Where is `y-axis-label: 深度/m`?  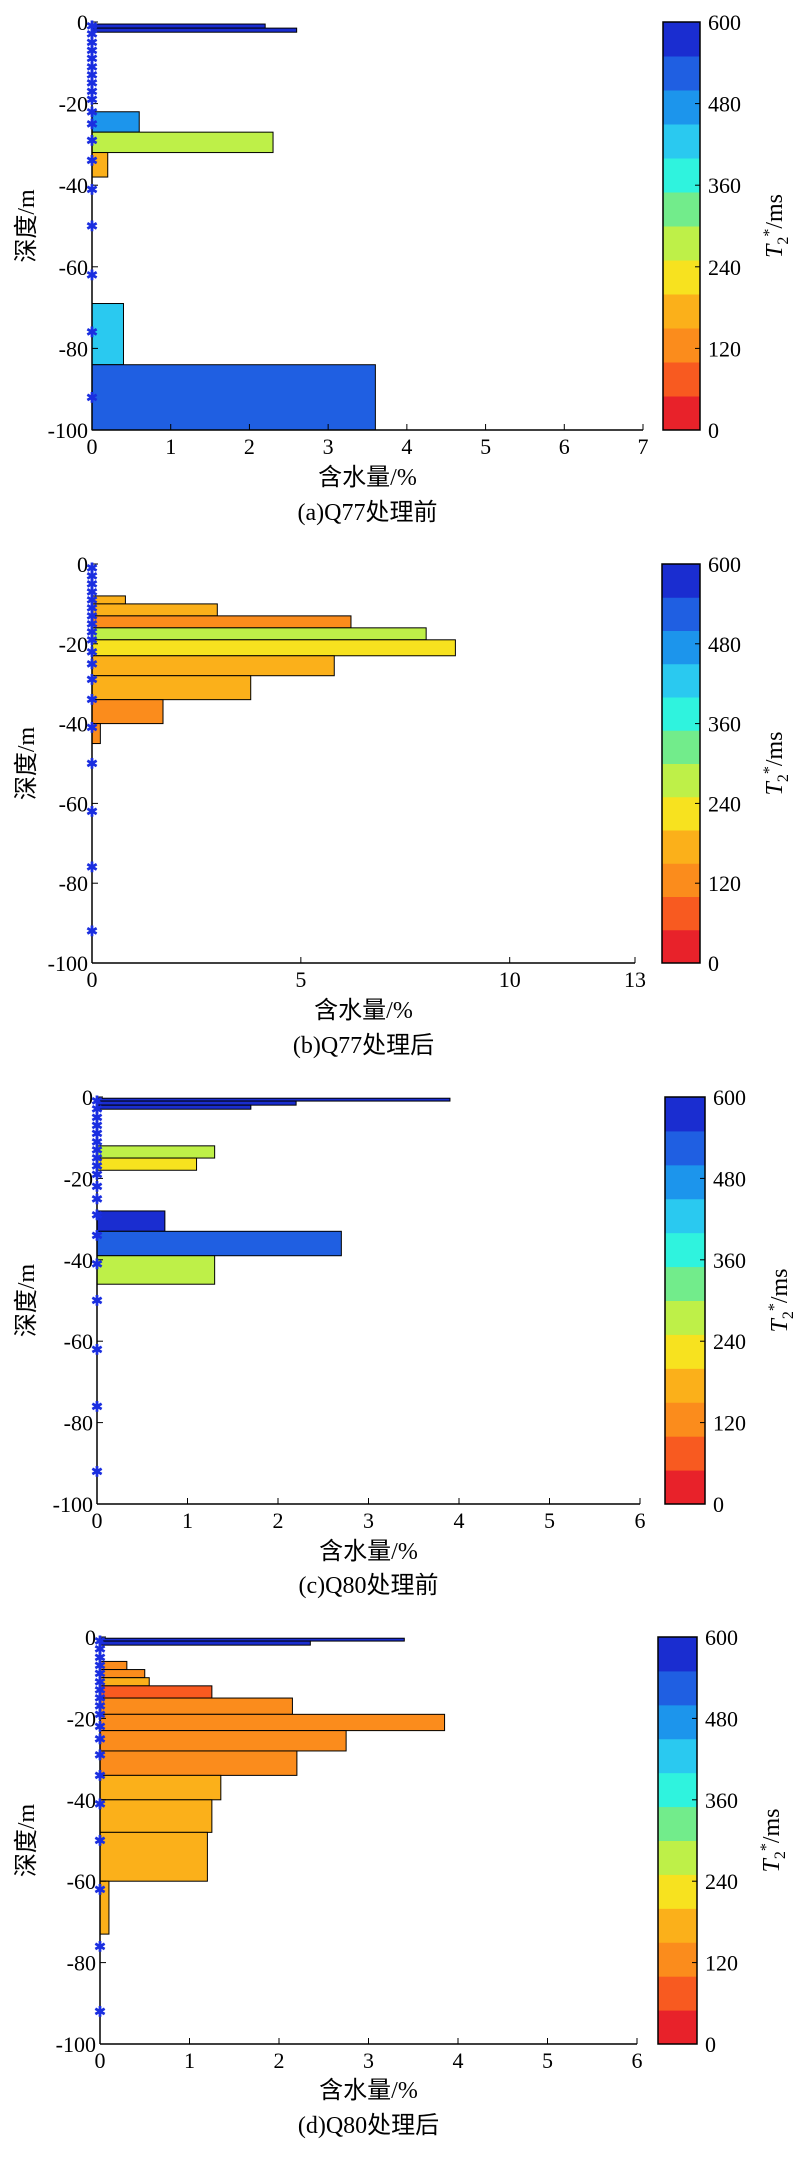
y-axis-label: 深度/m is located at coordinates (26, 764).